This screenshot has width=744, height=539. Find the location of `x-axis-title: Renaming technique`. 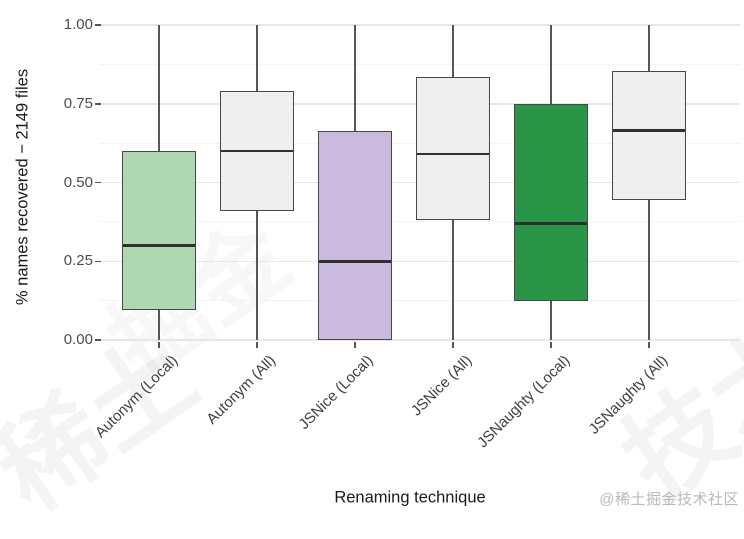

x-axis-title: Renaming technique is located at coordinates (410, 497).